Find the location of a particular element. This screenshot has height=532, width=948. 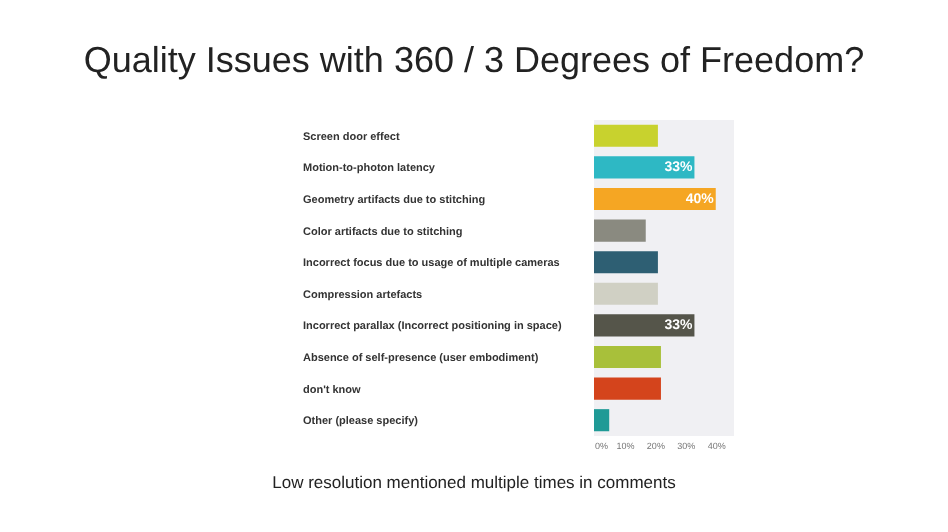

text: Low resolution mentioned multiple times in comments is located at coordinates (474, 482).